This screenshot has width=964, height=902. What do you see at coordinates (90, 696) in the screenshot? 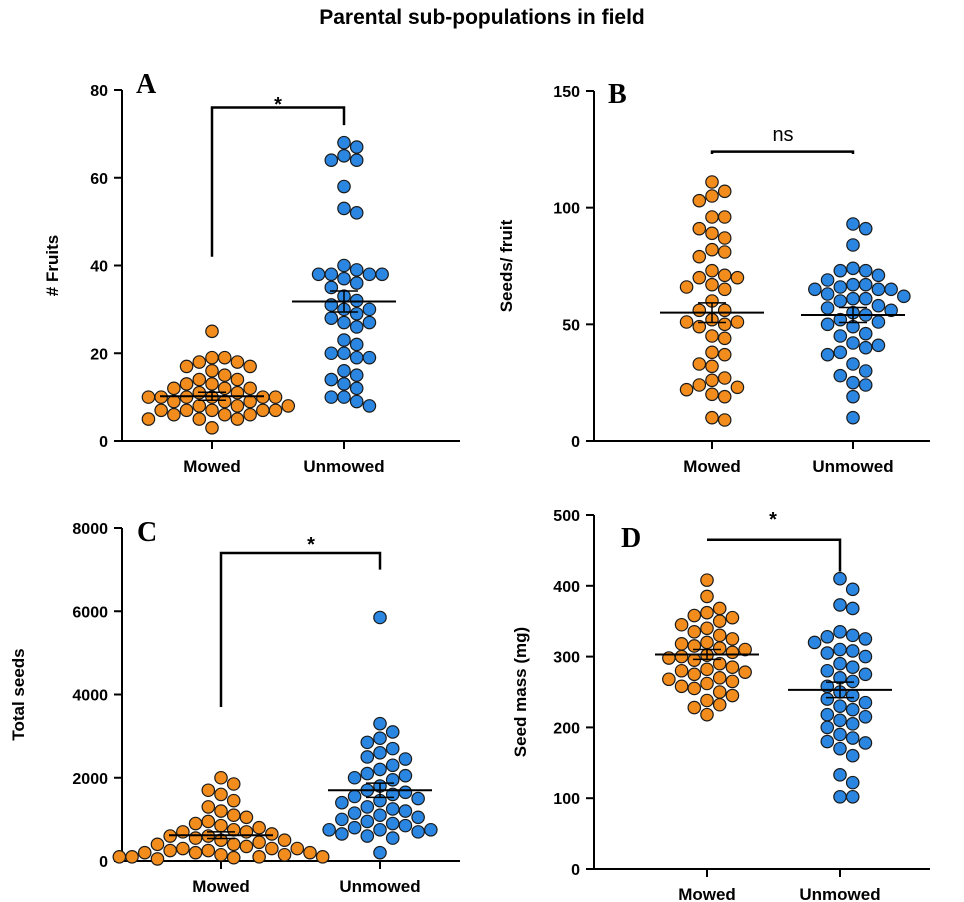
I see `y-tick-label: 4000` at bounding box center [90, 696].